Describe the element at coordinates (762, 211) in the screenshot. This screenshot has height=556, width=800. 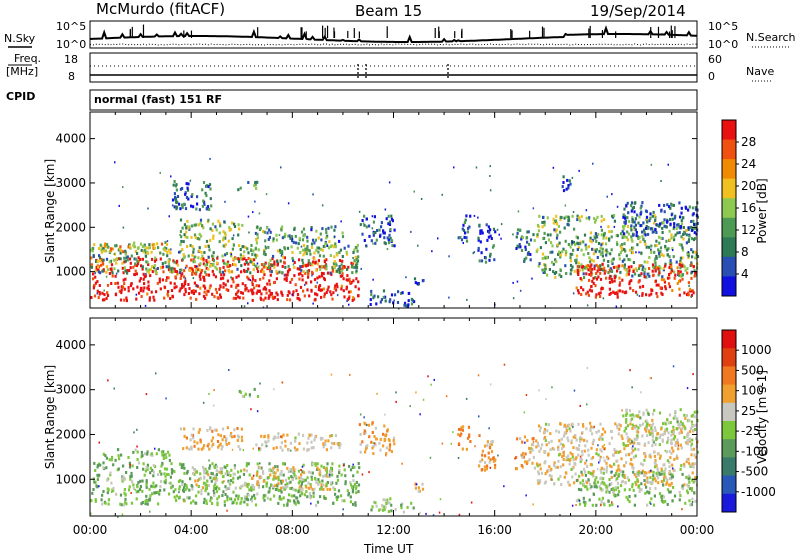
I see `power-colorbar-label: Power [dB]` at that location.